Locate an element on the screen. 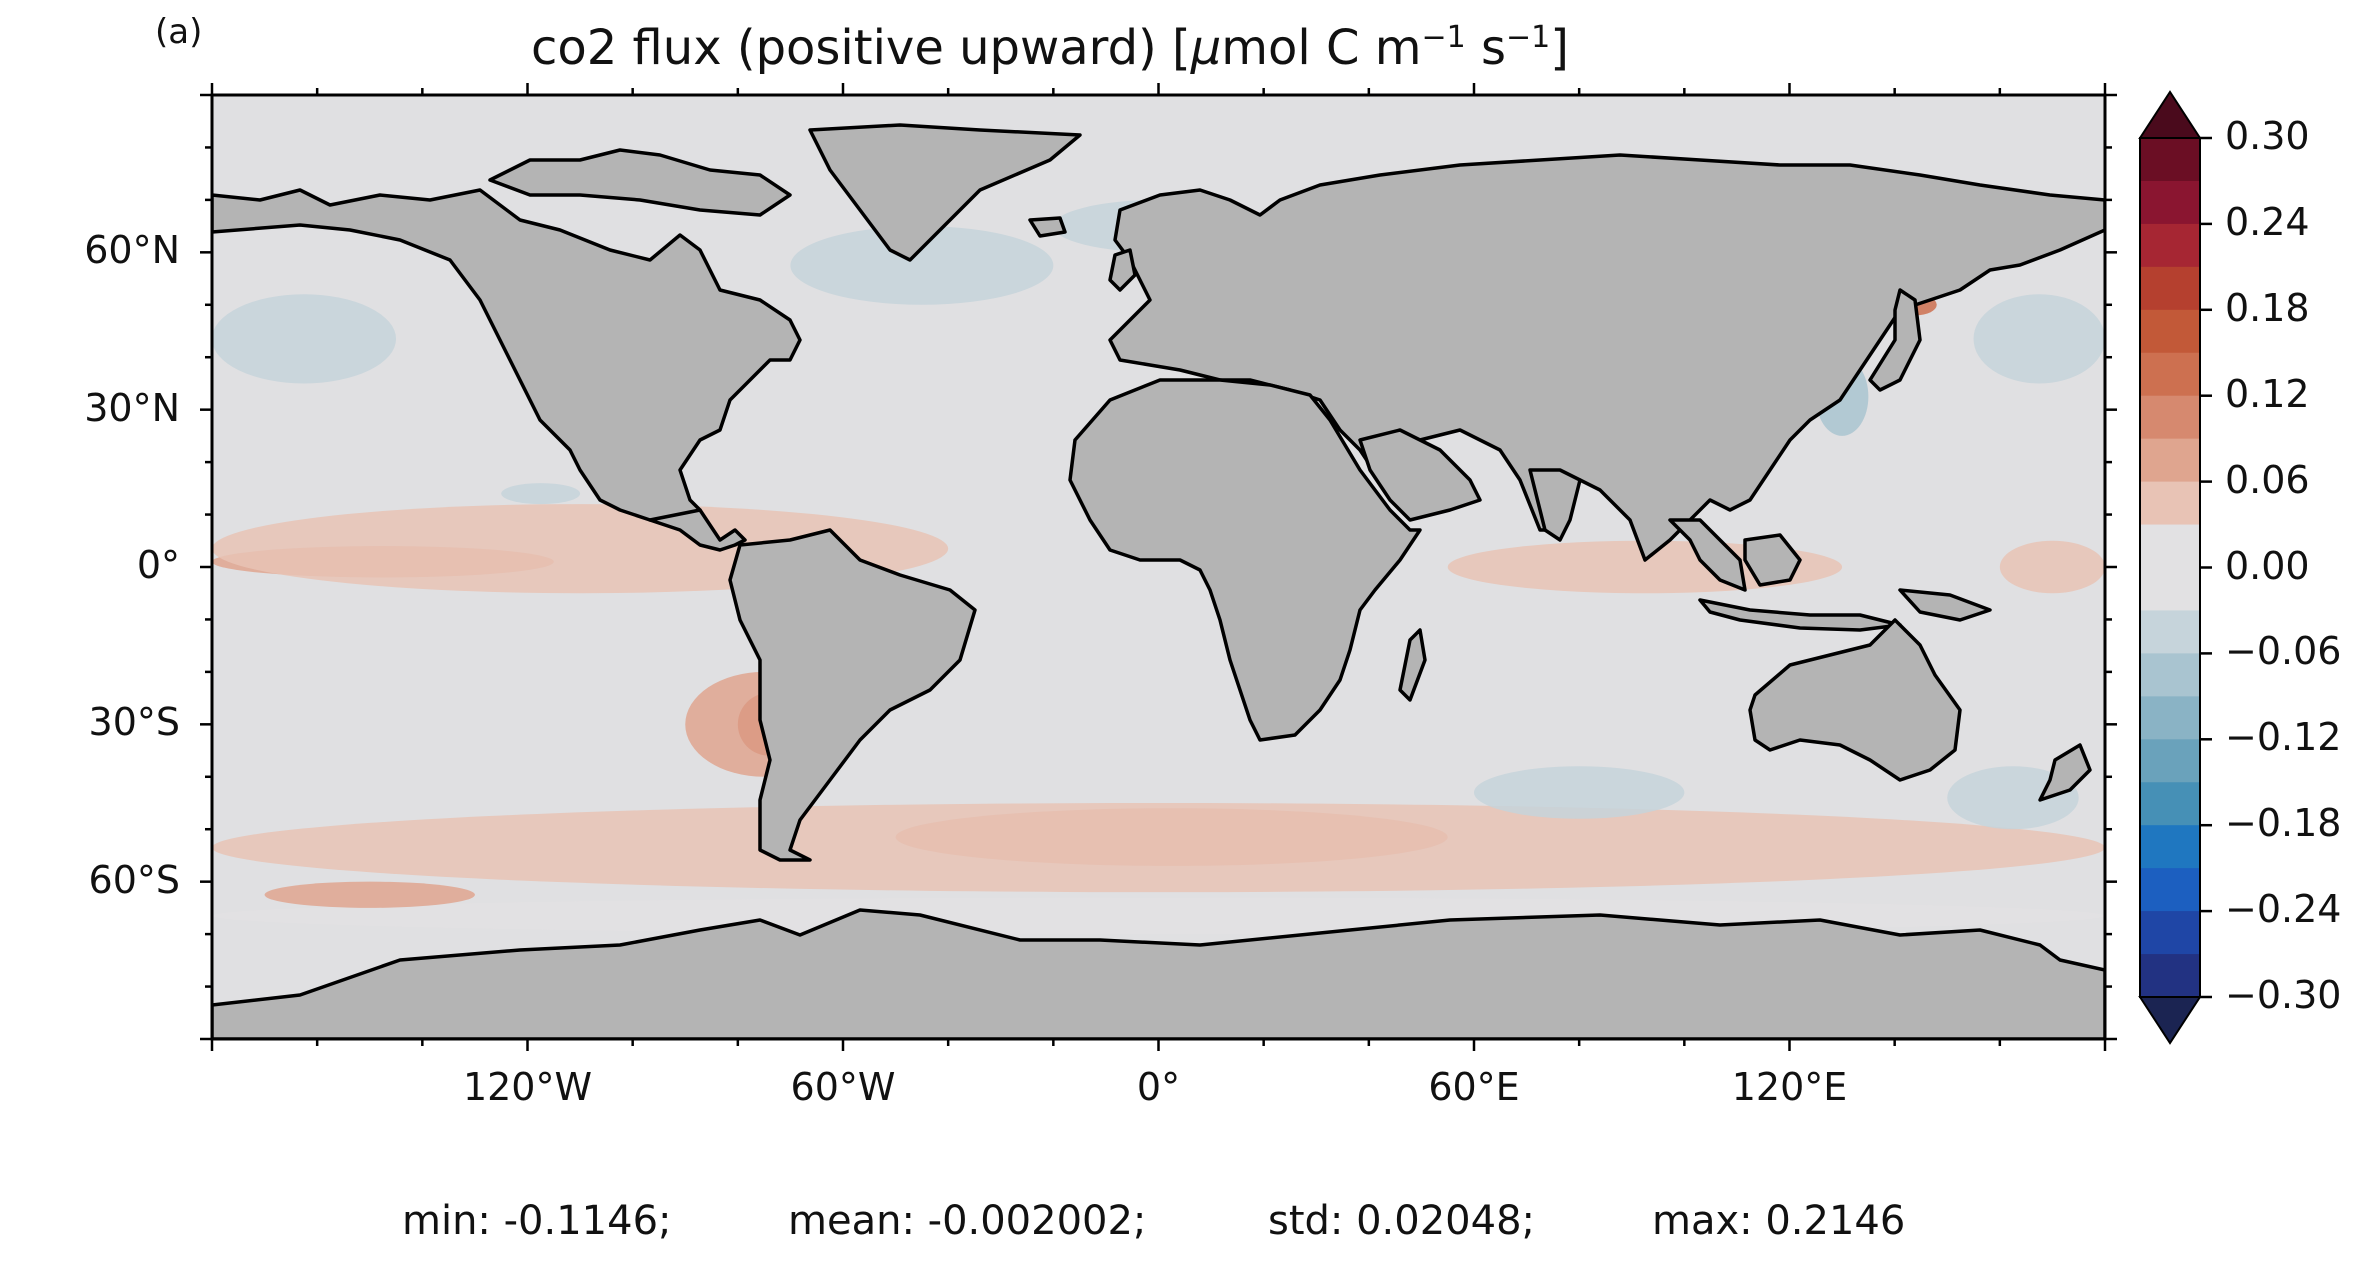 The height and width of the screenshot is (1263, 2362). australia is located at coordinates (1855, 700).